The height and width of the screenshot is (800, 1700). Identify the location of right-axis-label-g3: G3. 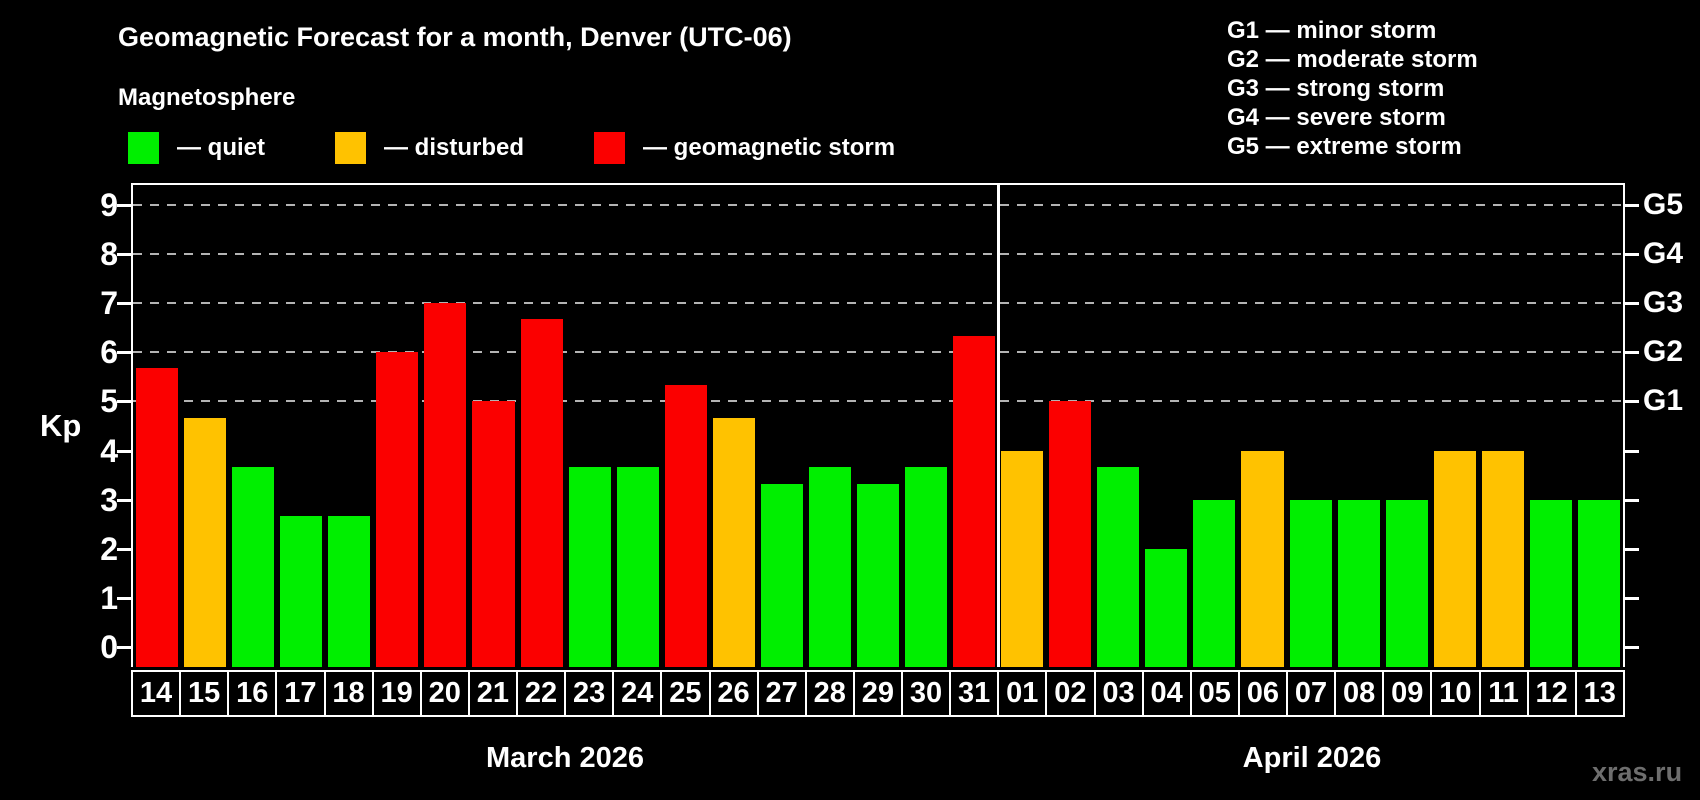
(1663, 303).